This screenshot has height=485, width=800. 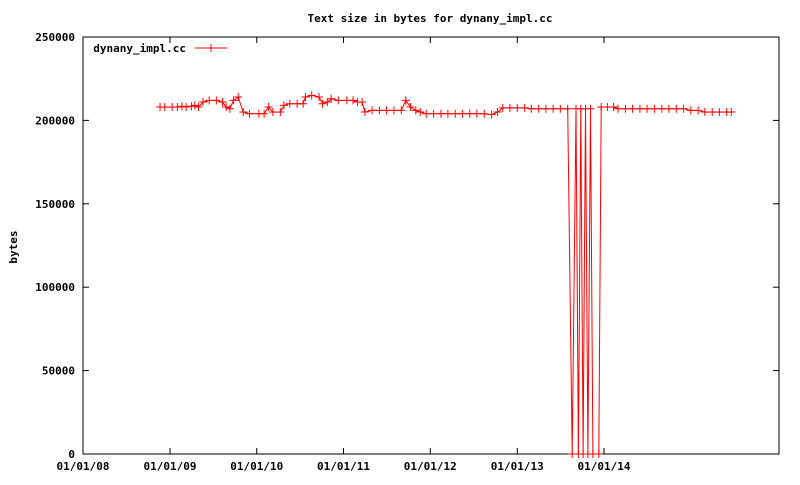 I want to click on legend: dynany_impl.cc, so click(x=160, y=48).